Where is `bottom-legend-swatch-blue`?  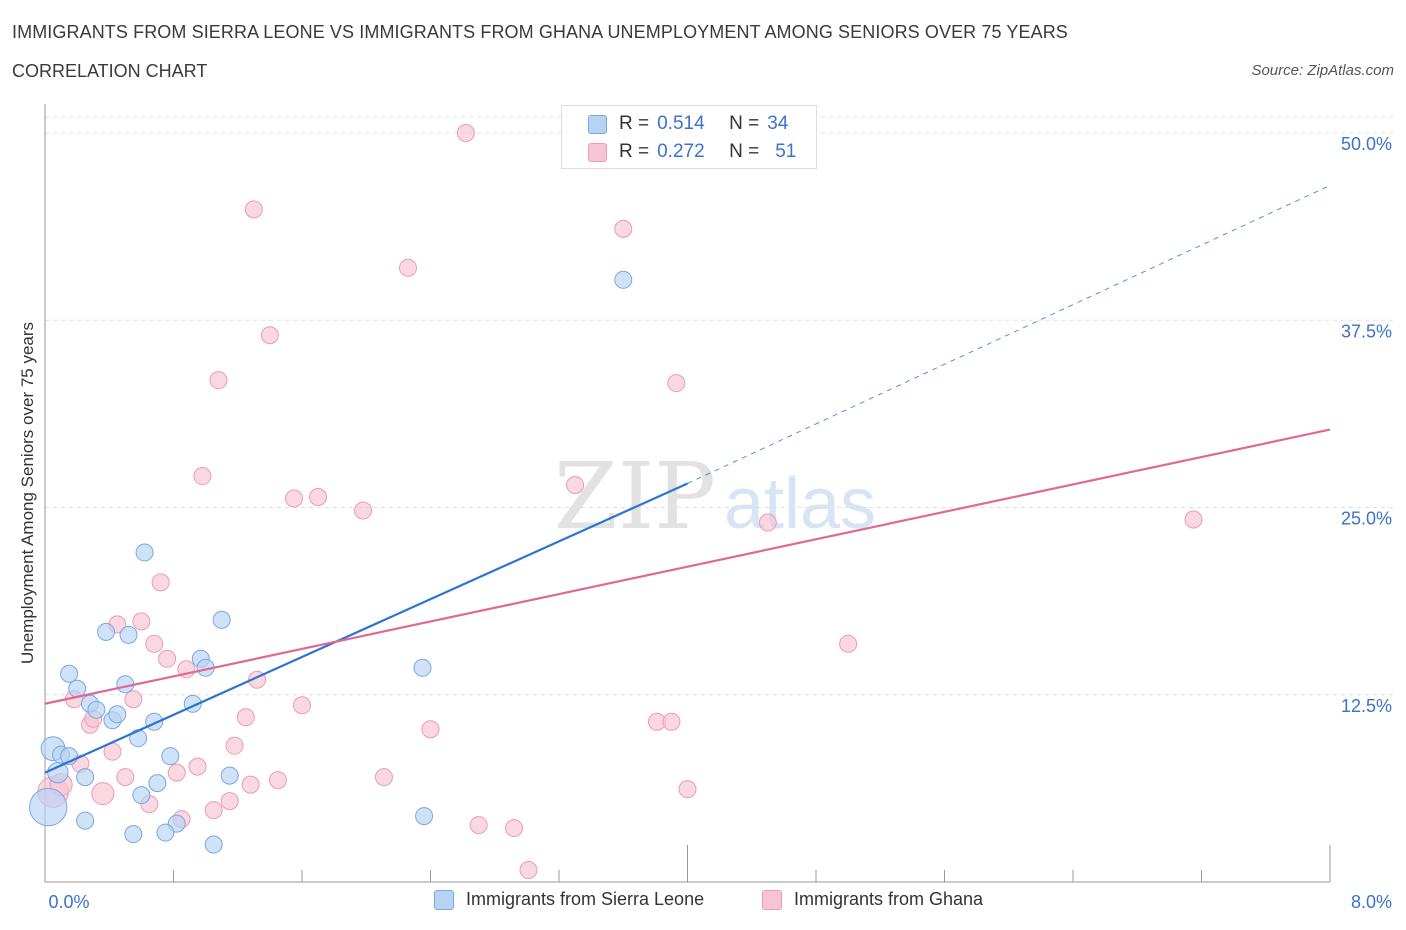
bottom-legend-swatch-blue is located at coordinates (444, 899).